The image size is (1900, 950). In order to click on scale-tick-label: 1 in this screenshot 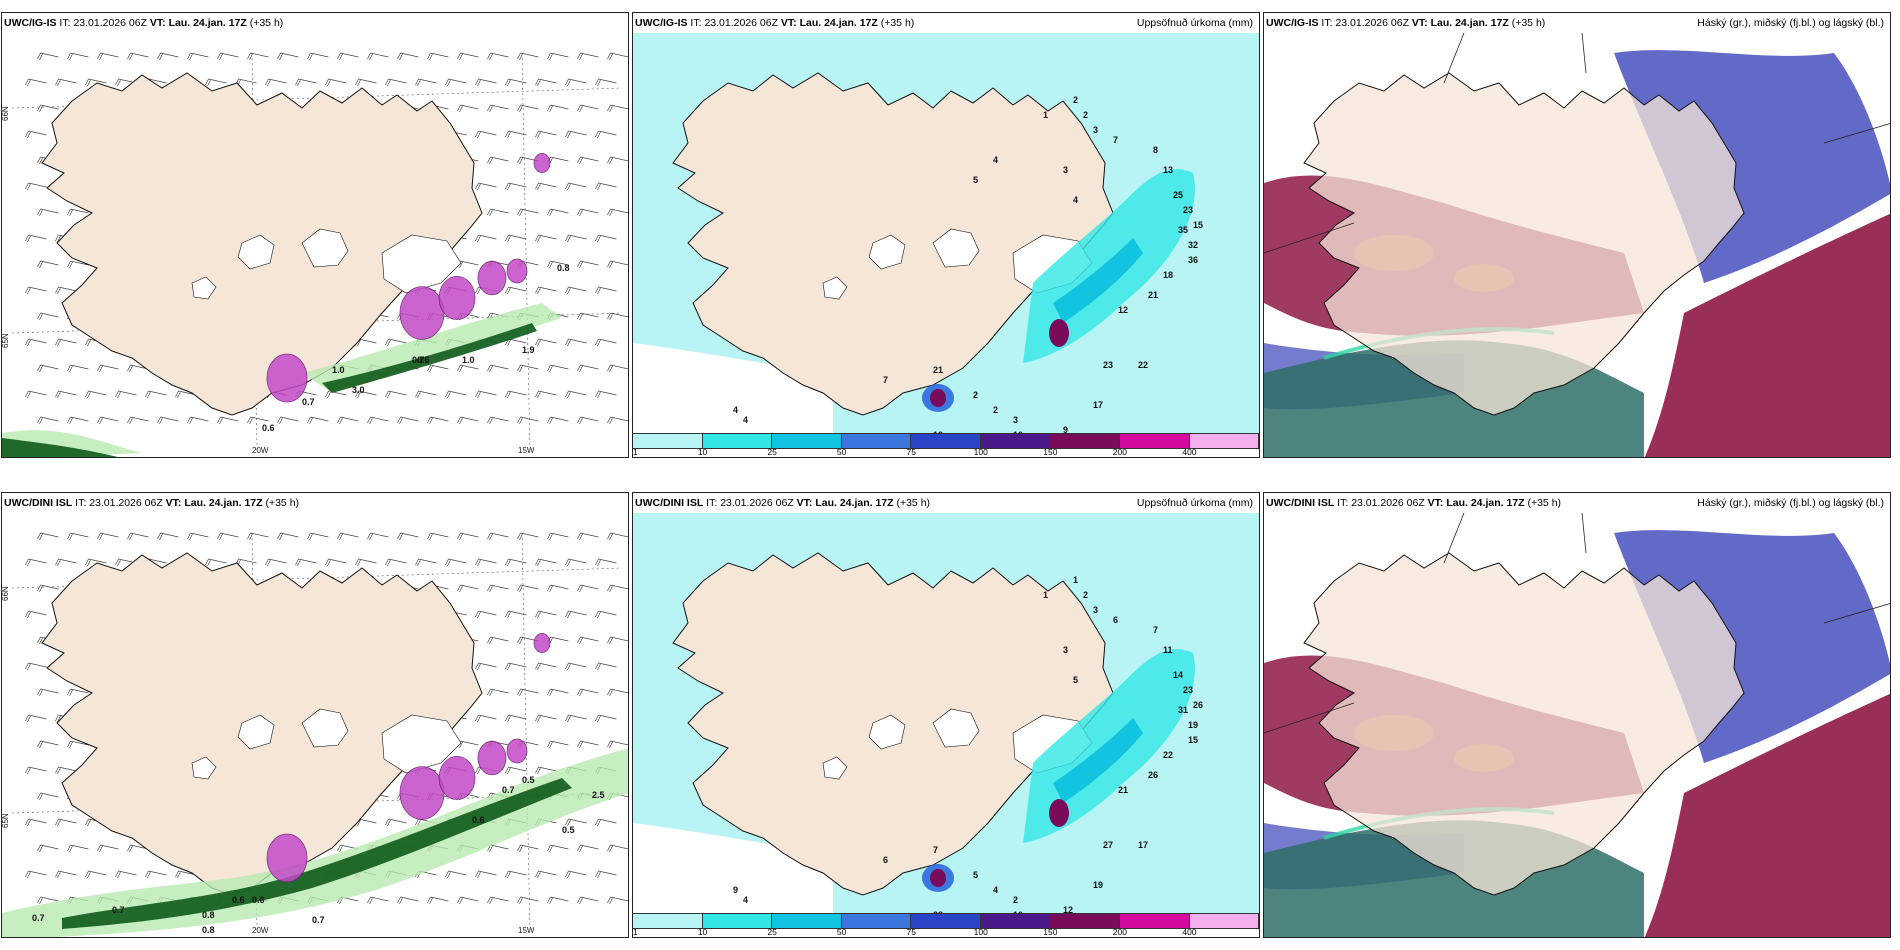, I will do `click(635, 932)`.